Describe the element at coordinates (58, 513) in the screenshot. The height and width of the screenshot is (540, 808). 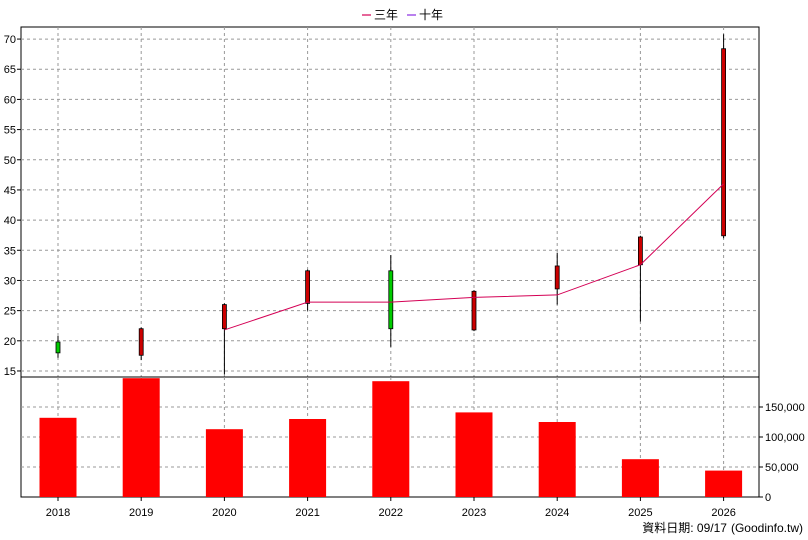
I see `x-tick-label: 2018` at that location.